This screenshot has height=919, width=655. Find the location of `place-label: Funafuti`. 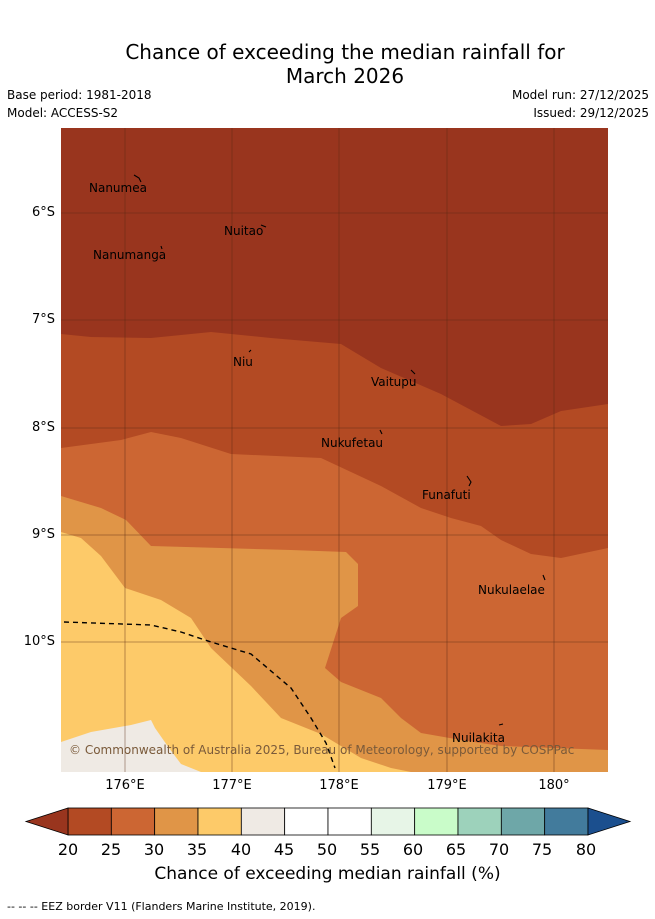

place-label: Funafuti is located at coordinates (446, 495).